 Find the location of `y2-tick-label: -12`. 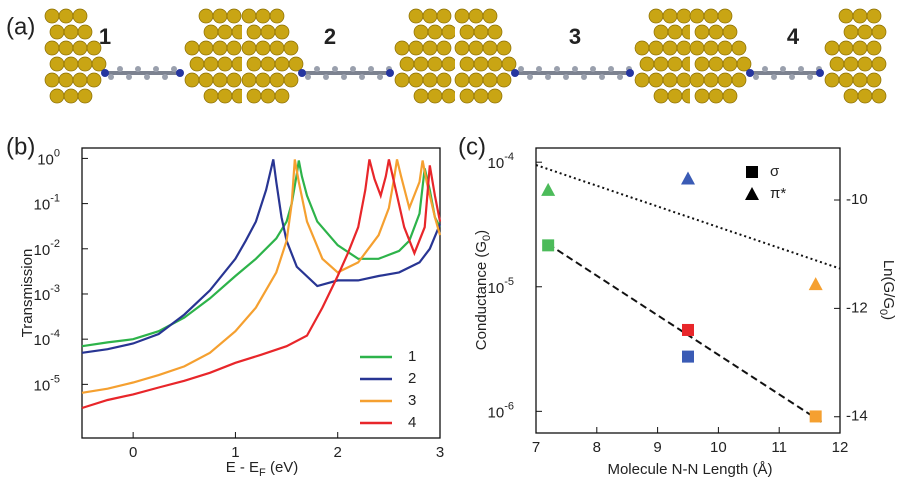

y2-tick-label: -12 is located at coordinates (857, 307).